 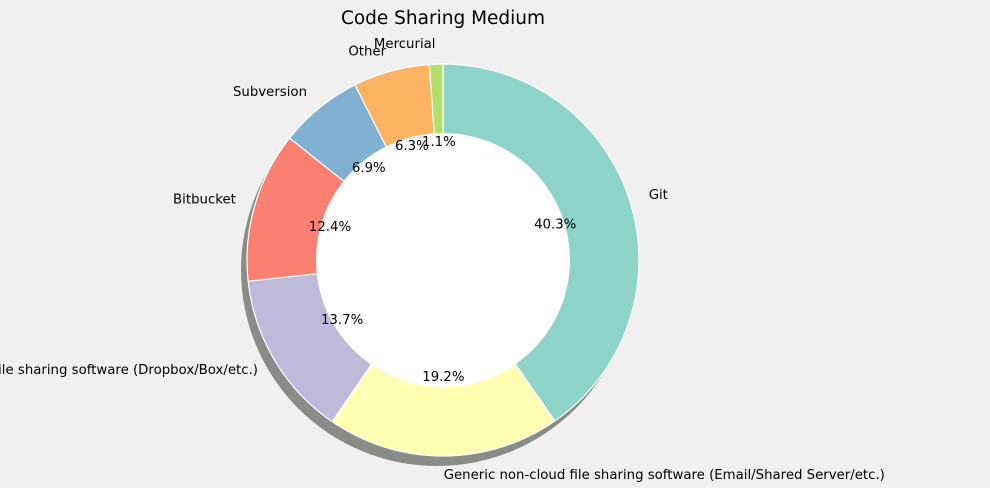 I want to click on slice-label-git: Git, so click(x=658, y=195).